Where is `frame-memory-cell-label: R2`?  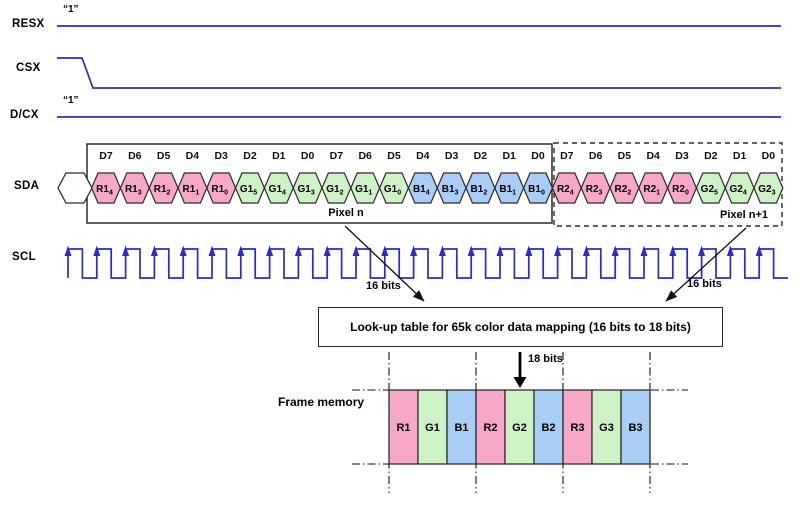 frame-memory-cell-label: R2 is located at coordinates (490, 428).